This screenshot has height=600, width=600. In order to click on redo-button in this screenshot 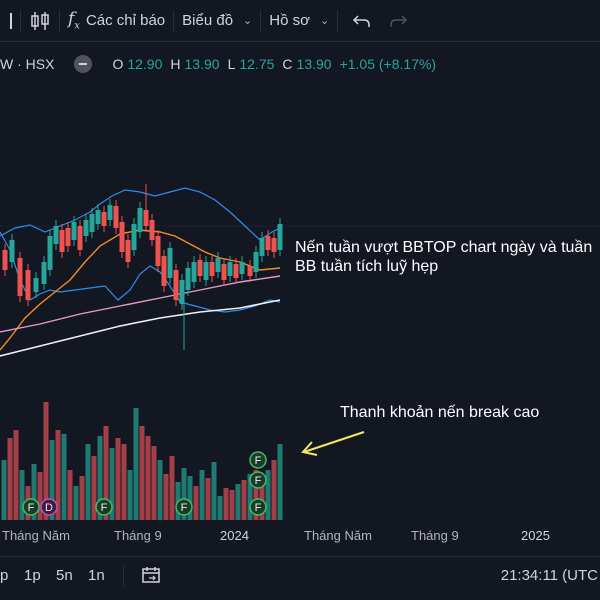, I will do `click(398, 21)`.